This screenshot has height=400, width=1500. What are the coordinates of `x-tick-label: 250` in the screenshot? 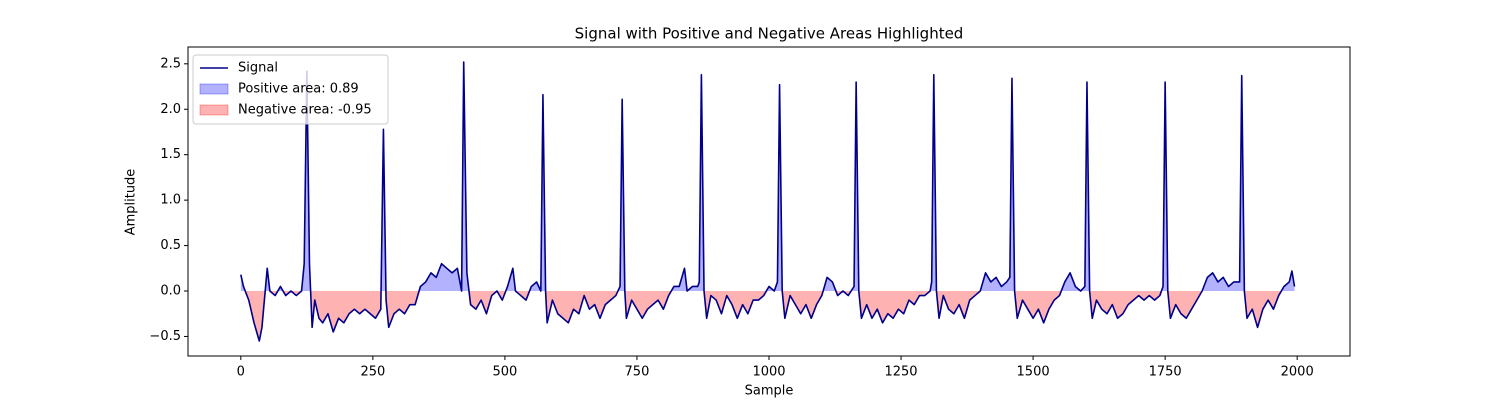 It's located at (372, 372).